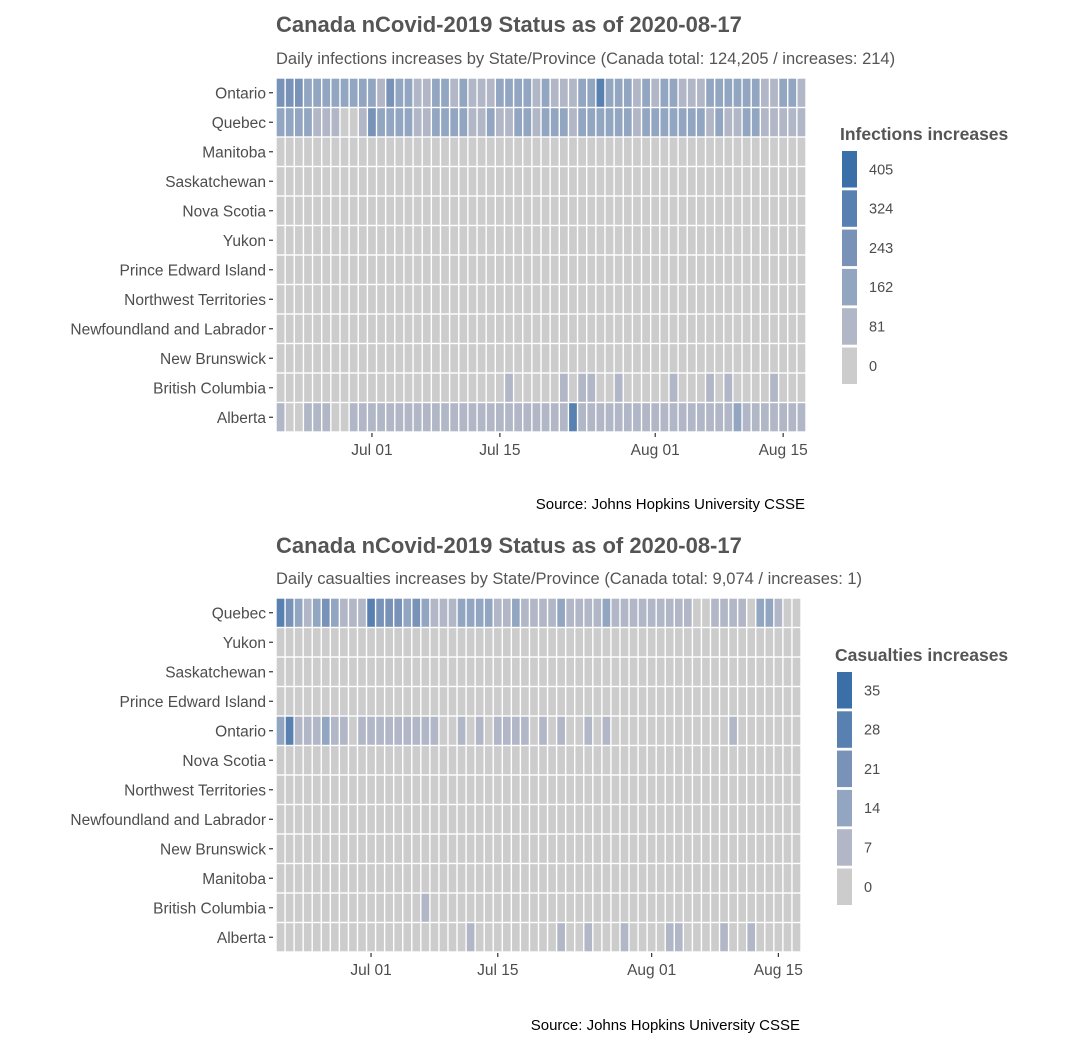  I want to click on legend-label: 324, so click(881, 210).